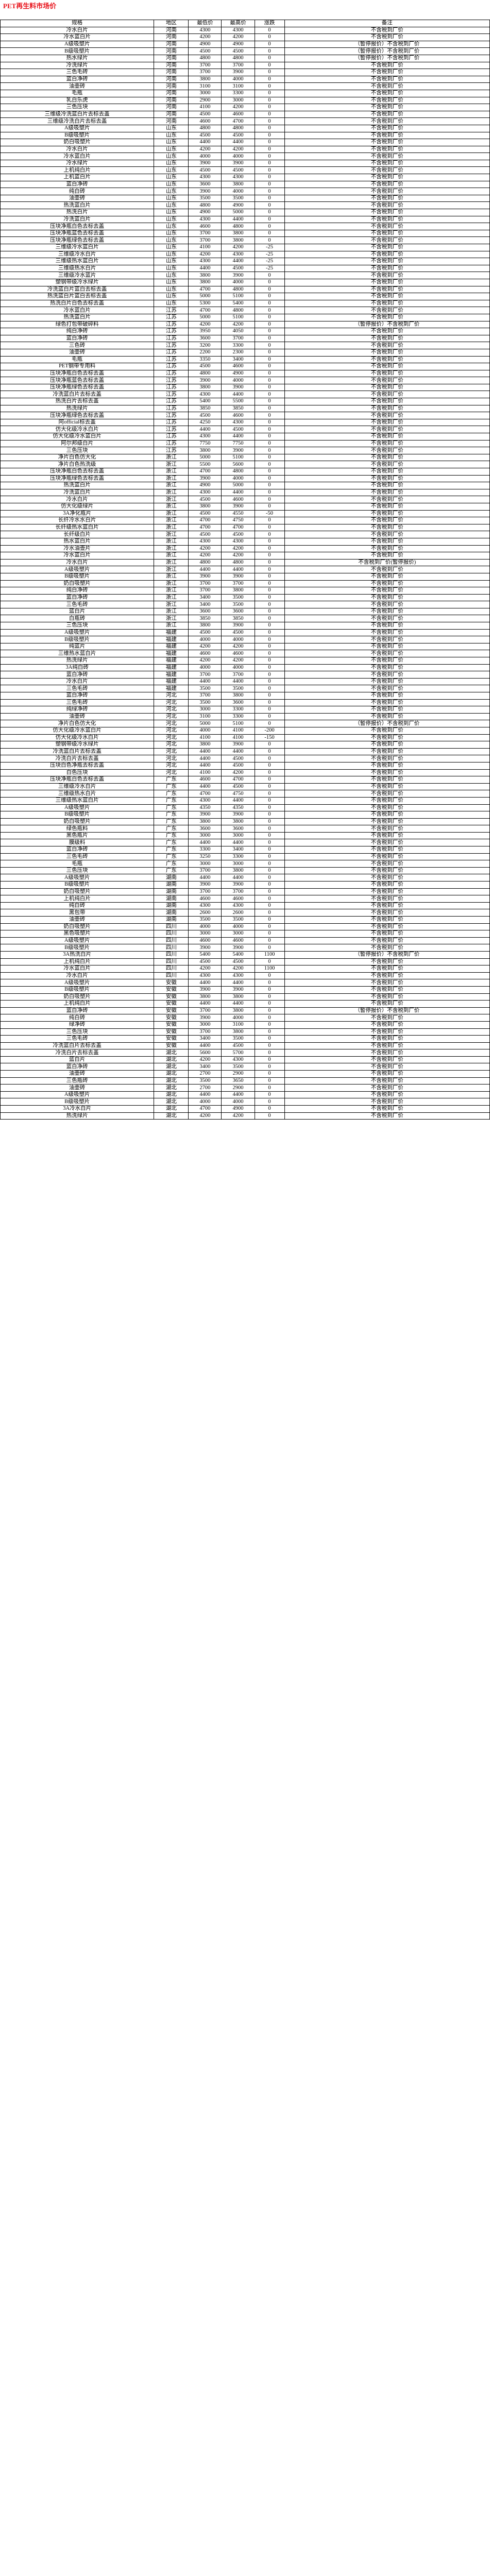 This screenshot has height=2576, width=490. I want to click on table-row: 阿official标去盖 江苏 4250 4300 0 不含税到厂价, so click(245, 422).